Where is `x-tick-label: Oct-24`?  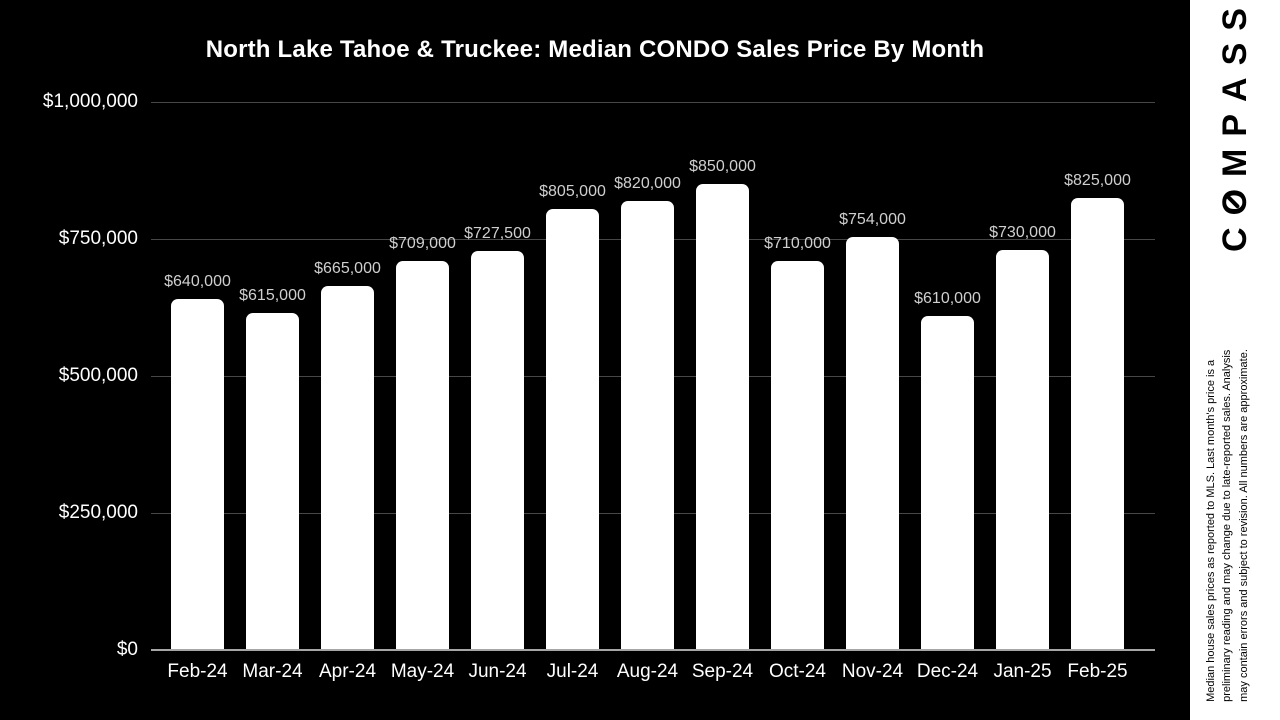 x-tick-label: Oct-24 is located at coordinates (797, 671).